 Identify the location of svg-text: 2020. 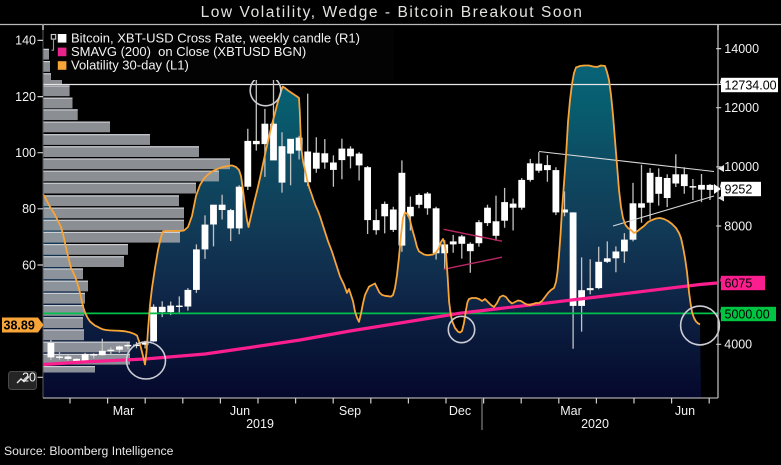
(595, 424).